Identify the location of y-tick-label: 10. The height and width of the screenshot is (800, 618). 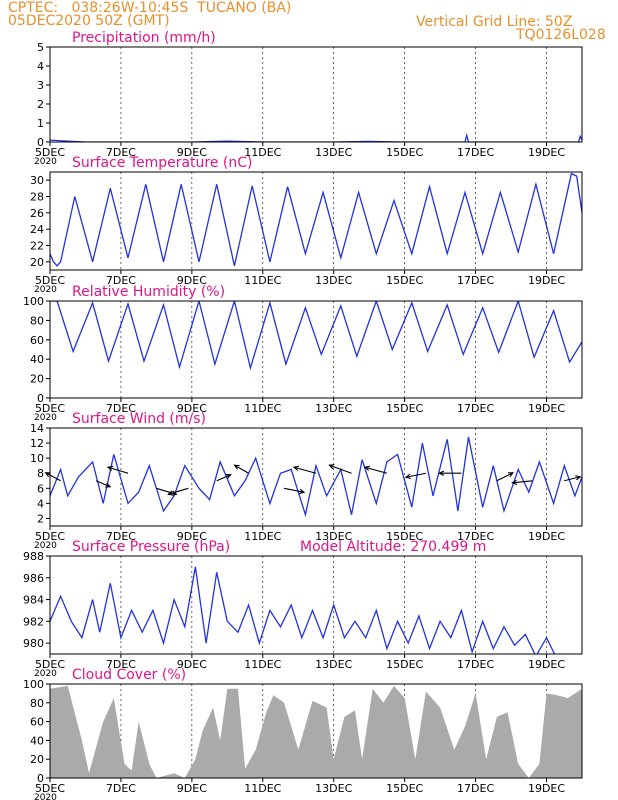
(37, 458).